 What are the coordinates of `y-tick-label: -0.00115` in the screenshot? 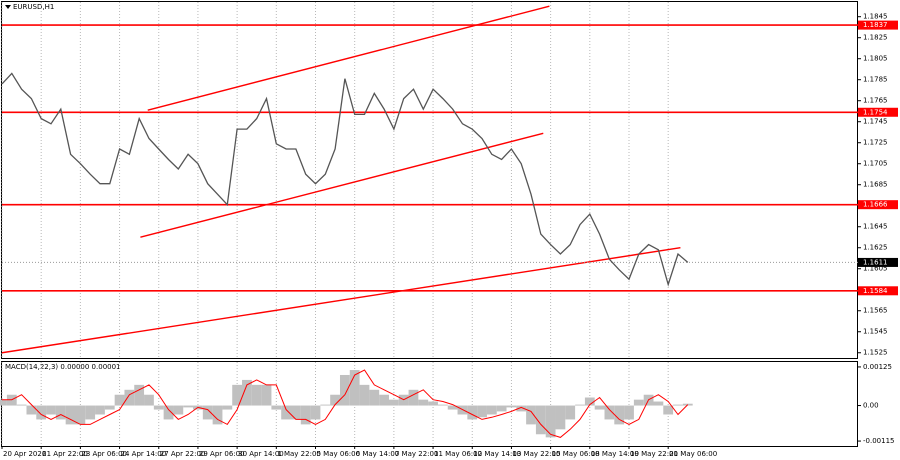 It's located at (878, 441).